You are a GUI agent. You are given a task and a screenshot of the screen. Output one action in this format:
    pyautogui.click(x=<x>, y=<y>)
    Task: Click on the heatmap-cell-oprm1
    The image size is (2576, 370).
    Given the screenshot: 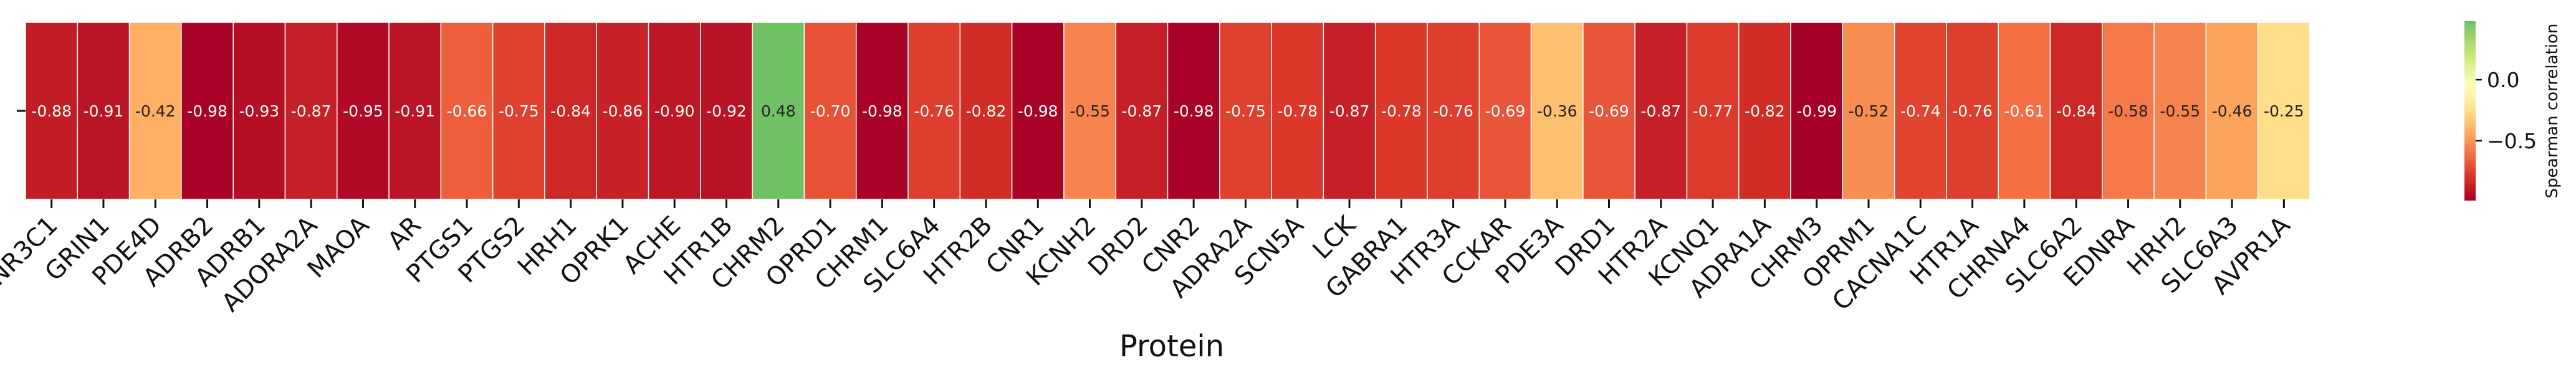 What is the action you would take?
    pyautogui.click(x=1868, y=111)
    